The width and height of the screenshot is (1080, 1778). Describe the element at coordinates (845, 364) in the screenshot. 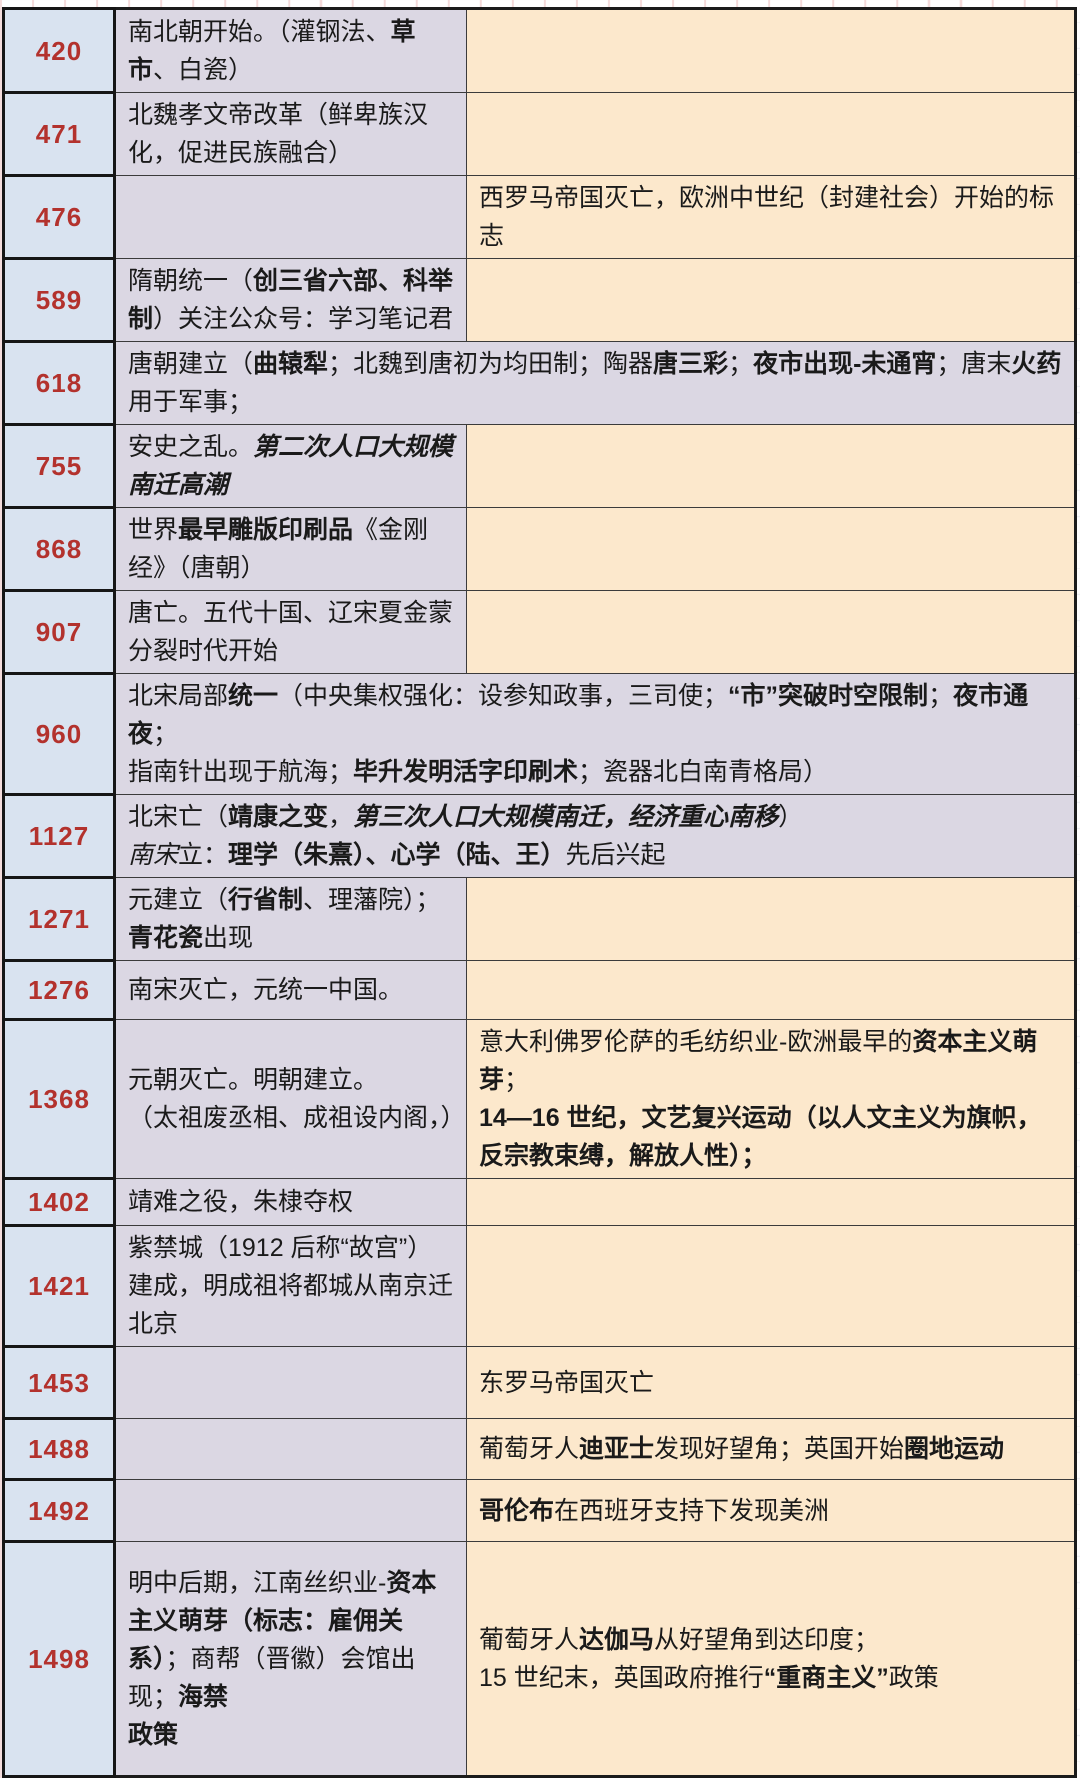

I see `text-segment: 夜市出现-未通宵` at that location.